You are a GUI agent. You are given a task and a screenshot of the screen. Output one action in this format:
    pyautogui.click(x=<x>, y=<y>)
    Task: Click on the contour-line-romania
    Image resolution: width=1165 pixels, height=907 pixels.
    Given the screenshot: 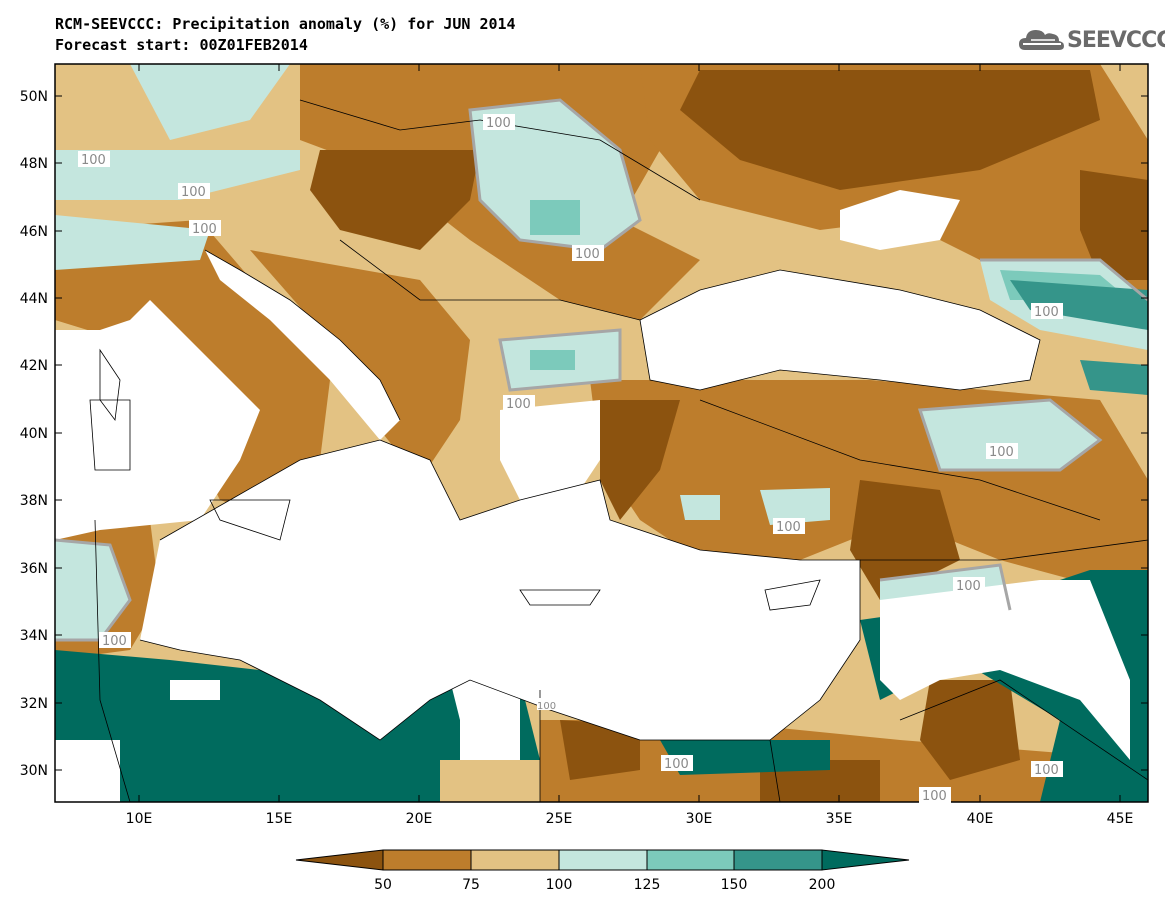 What is the action you would take?
    pyautogui.click(x=555, y=175)
    